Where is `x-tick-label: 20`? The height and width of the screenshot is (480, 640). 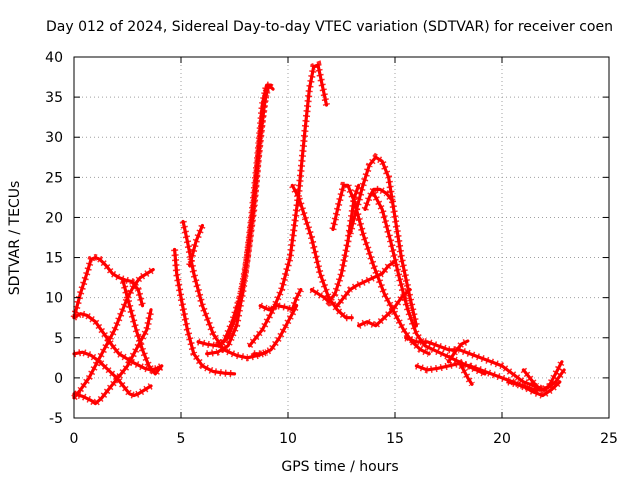
x-tick-label: 20 is located at coordinates (502, 439).